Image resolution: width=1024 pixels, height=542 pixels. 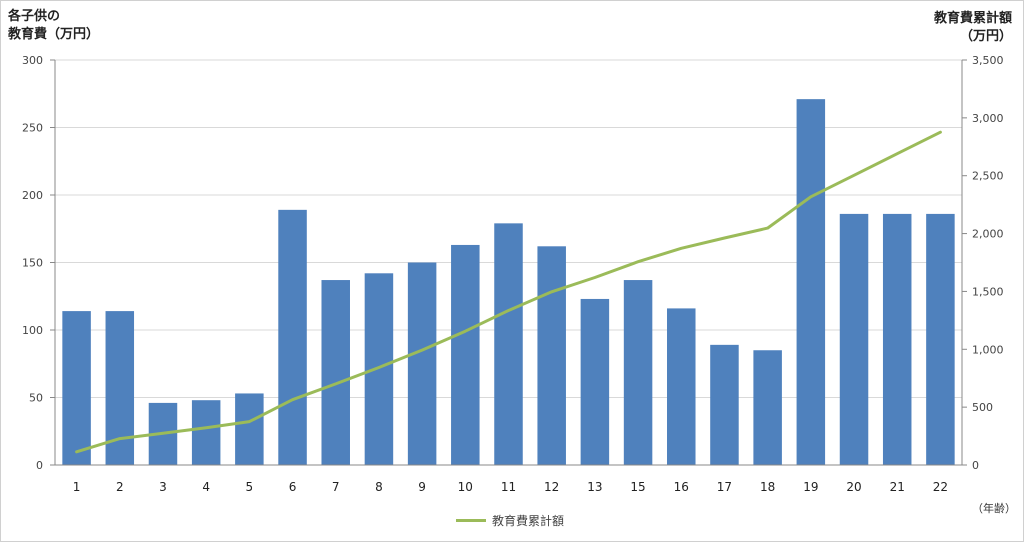 I want to click on legend-swatch-line, so click(x=471, y=520).